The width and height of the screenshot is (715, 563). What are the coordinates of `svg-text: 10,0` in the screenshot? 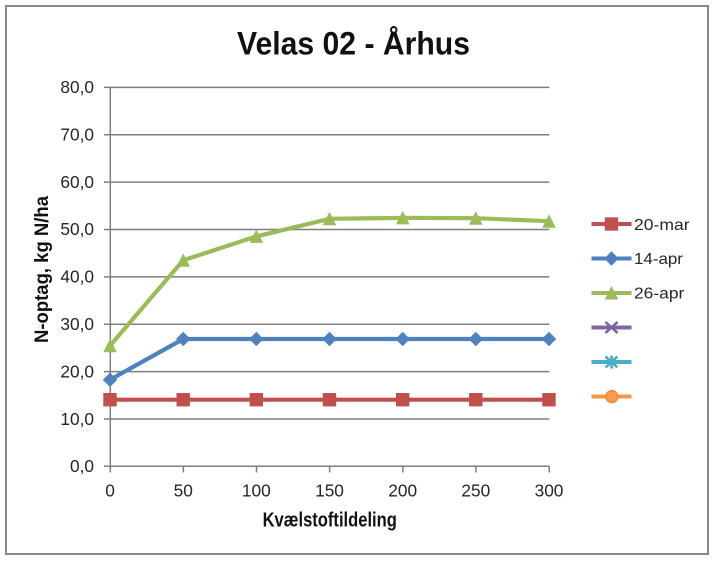 It's located at (77, 419).